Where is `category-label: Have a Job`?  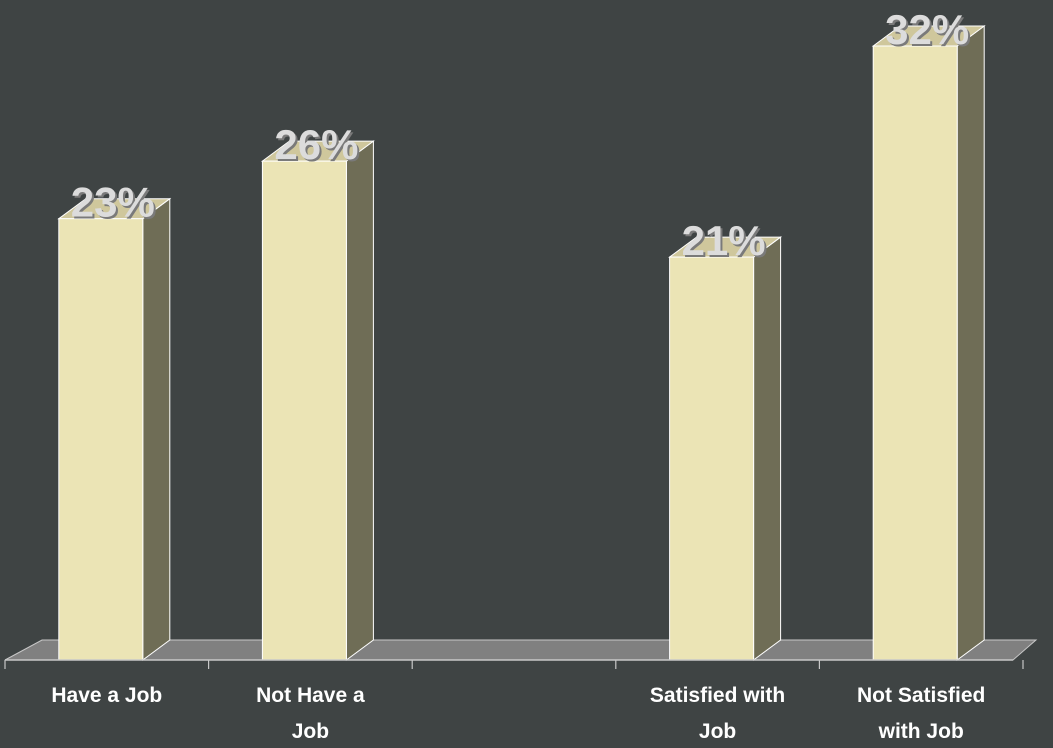 category-label: Have a Job is located at coordinates (106, 695).